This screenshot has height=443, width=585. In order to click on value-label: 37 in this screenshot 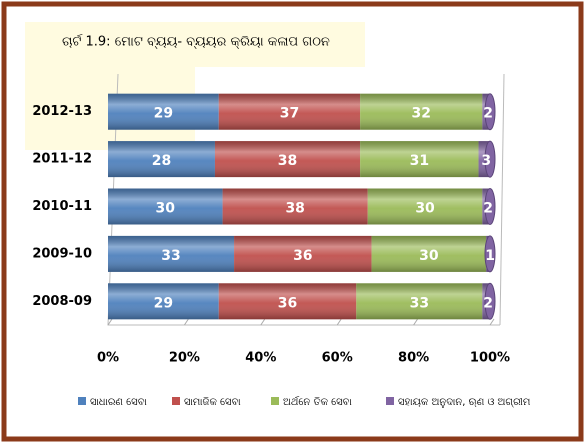, I will do `click(289, 114)`.